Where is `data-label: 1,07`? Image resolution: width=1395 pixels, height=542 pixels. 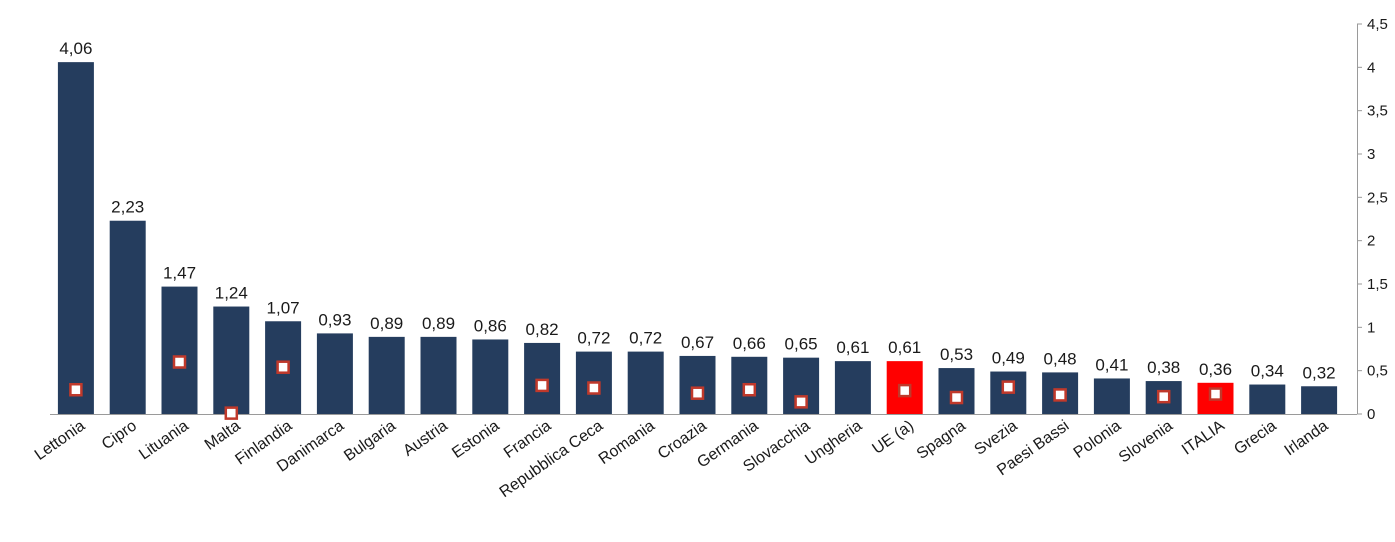
data-label: 1,07 is located at coordinates (283, 307).